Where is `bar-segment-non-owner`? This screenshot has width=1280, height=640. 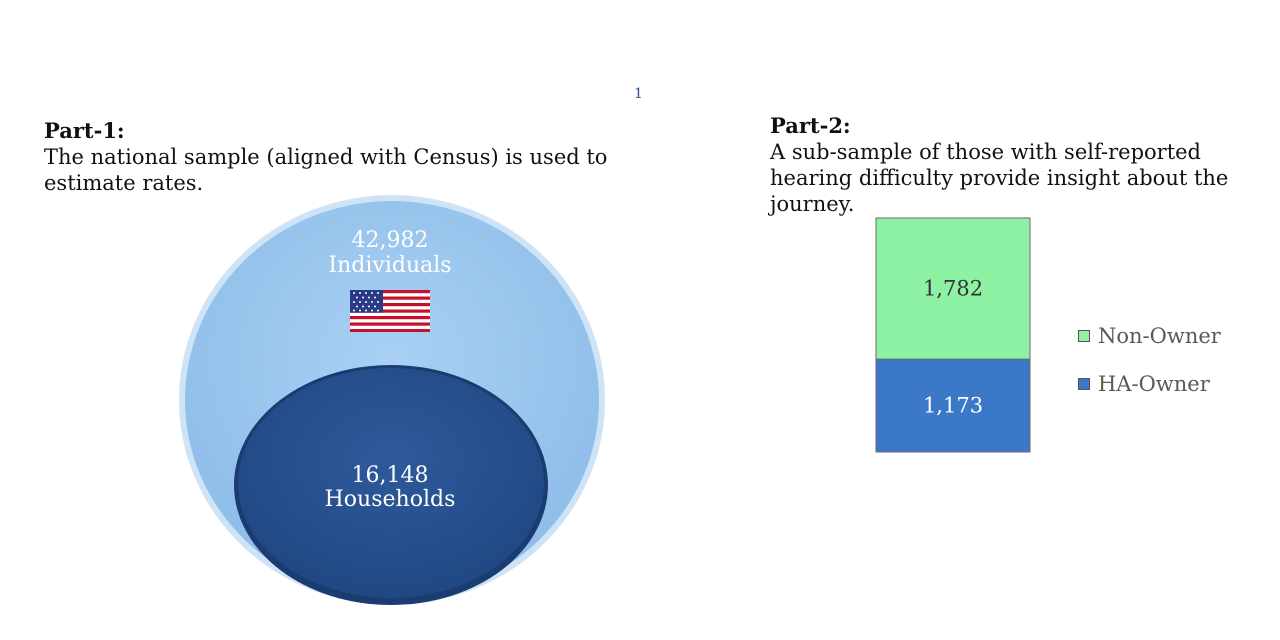
bar-segment-non-owner is located at coordinates (953, 288).